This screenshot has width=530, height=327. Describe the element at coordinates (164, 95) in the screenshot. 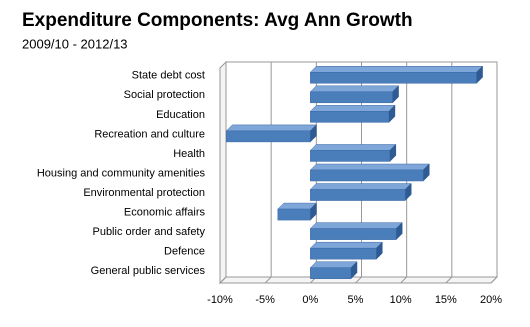

I see `y-tick-label: Social protection` at that location.